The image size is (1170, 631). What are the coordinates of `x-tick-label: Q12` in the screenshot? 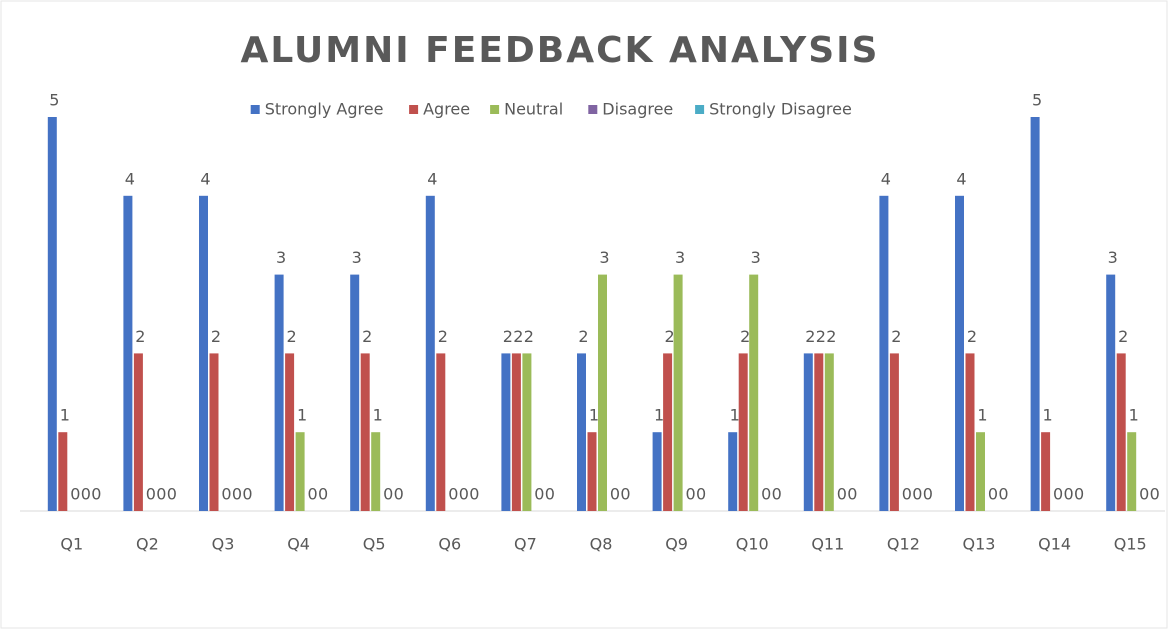 It's located at (903, 544).